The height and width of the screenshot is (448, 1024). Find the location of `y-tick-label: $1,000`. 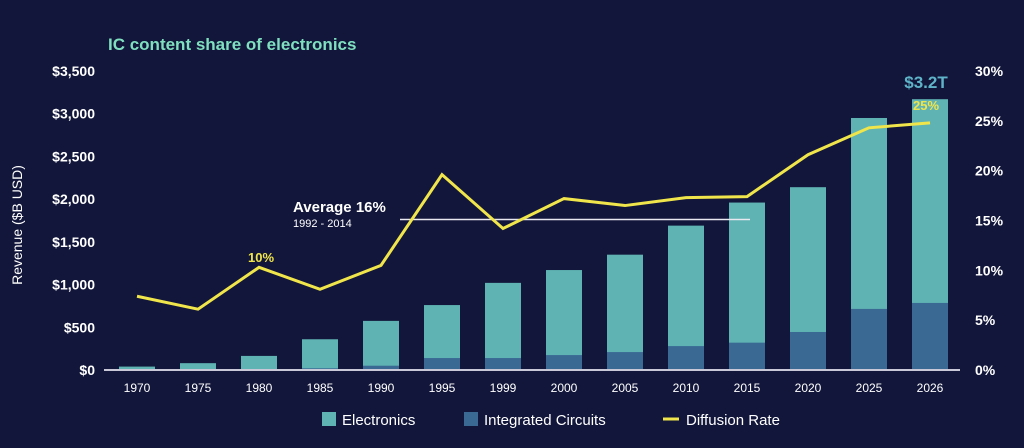

y-tick-label: $1,000 is located at coordinates (73, 285).